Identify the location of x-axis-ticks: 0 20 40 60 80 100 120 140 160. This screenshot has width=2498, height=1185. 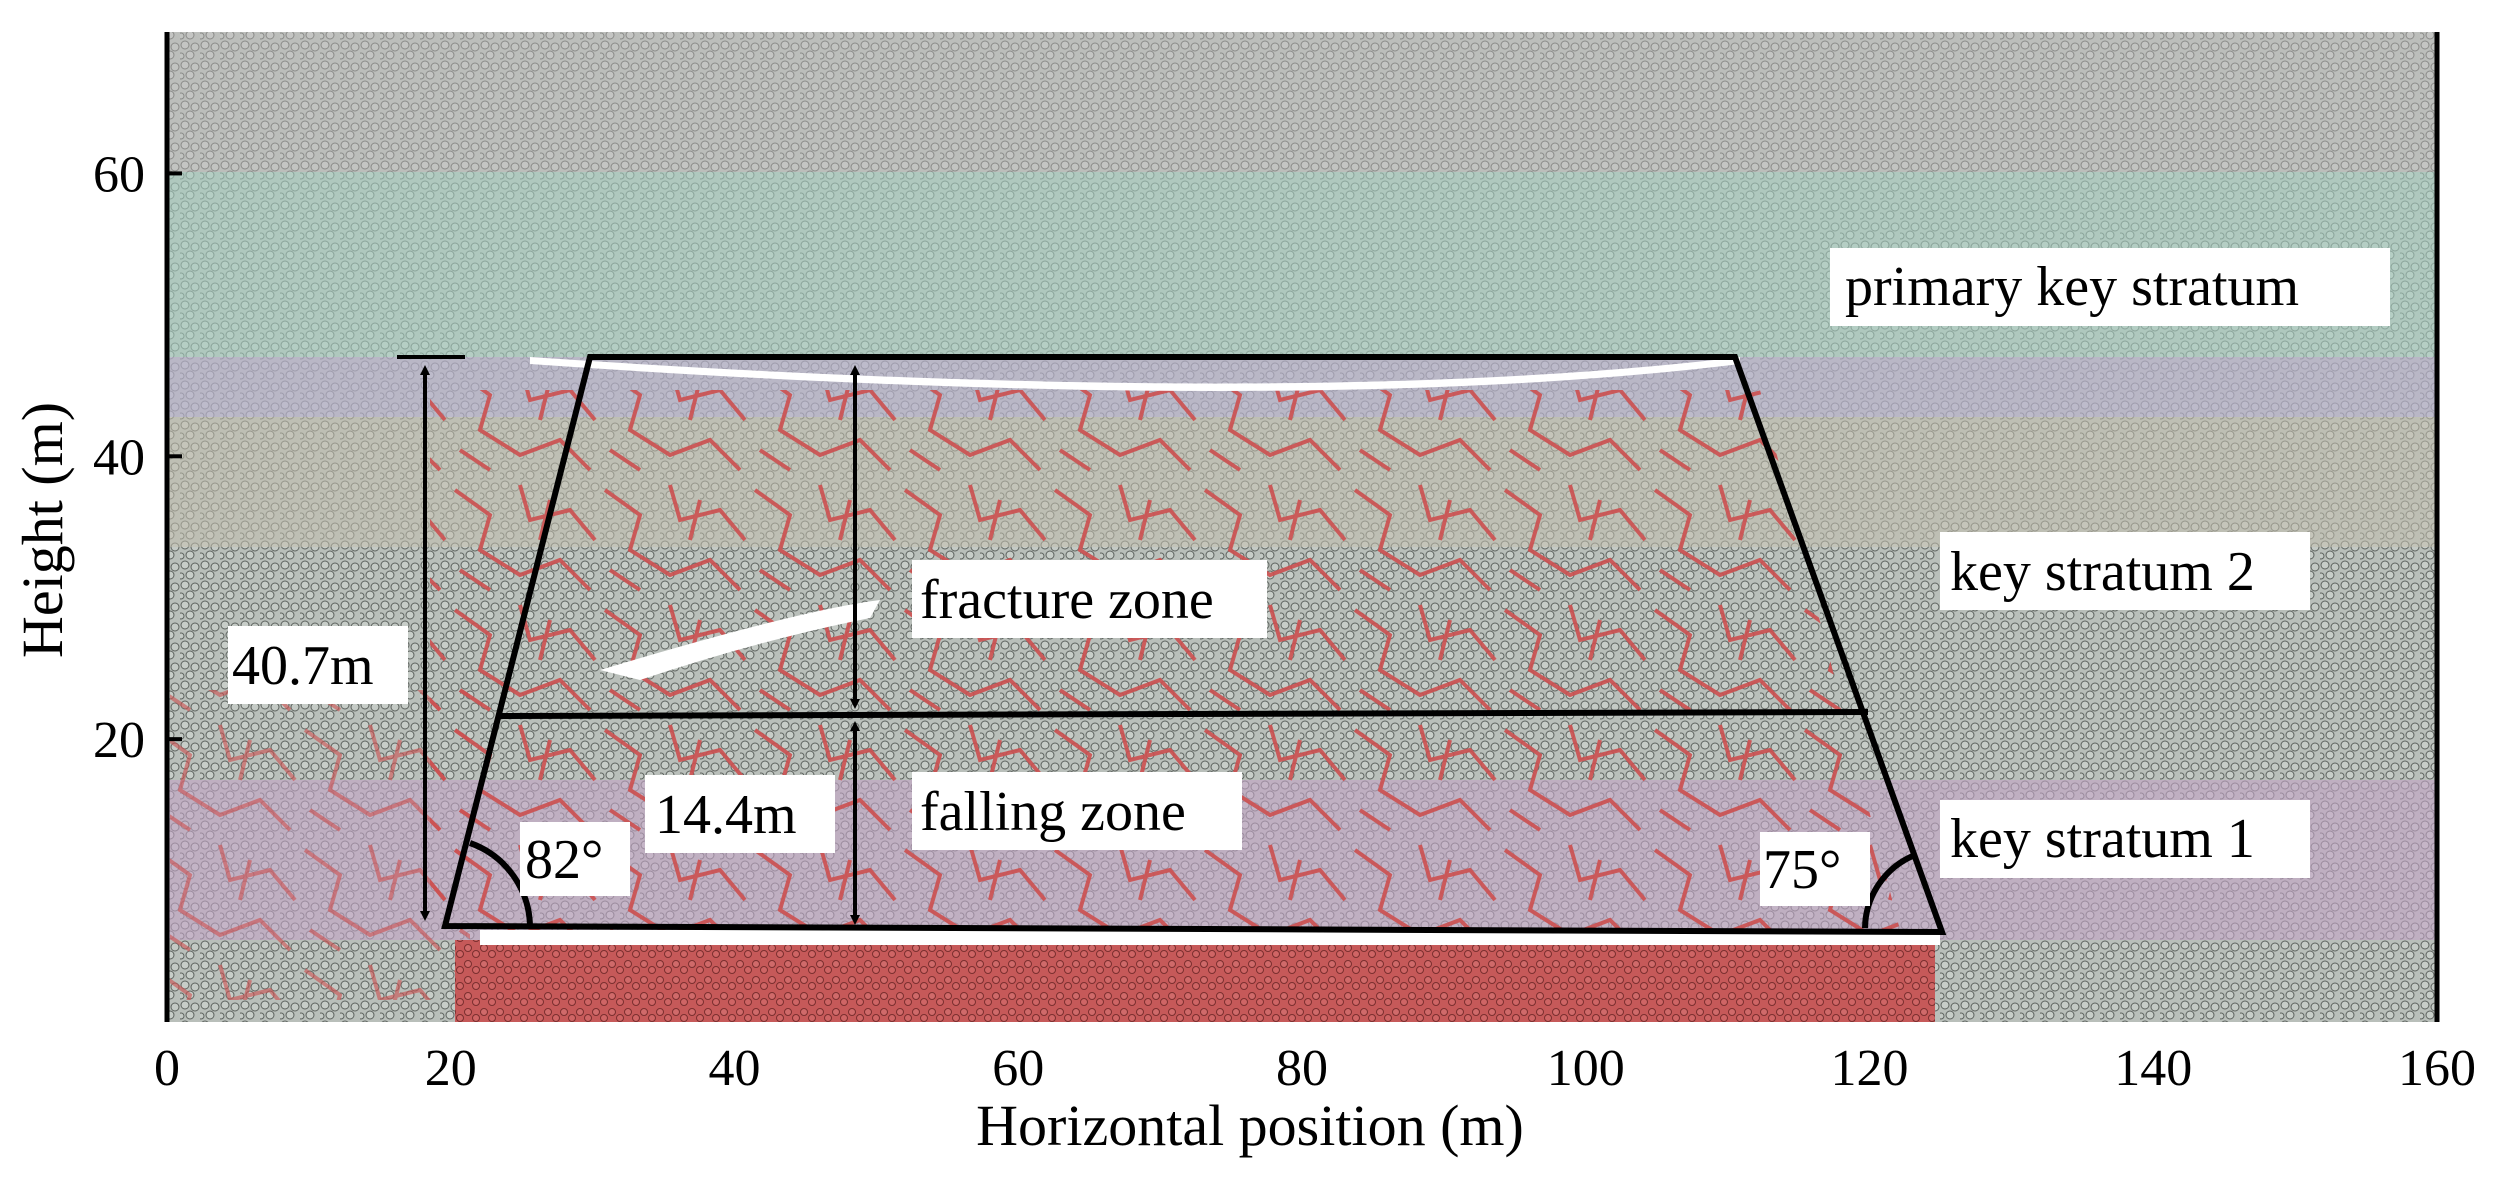
(1315, 1068).